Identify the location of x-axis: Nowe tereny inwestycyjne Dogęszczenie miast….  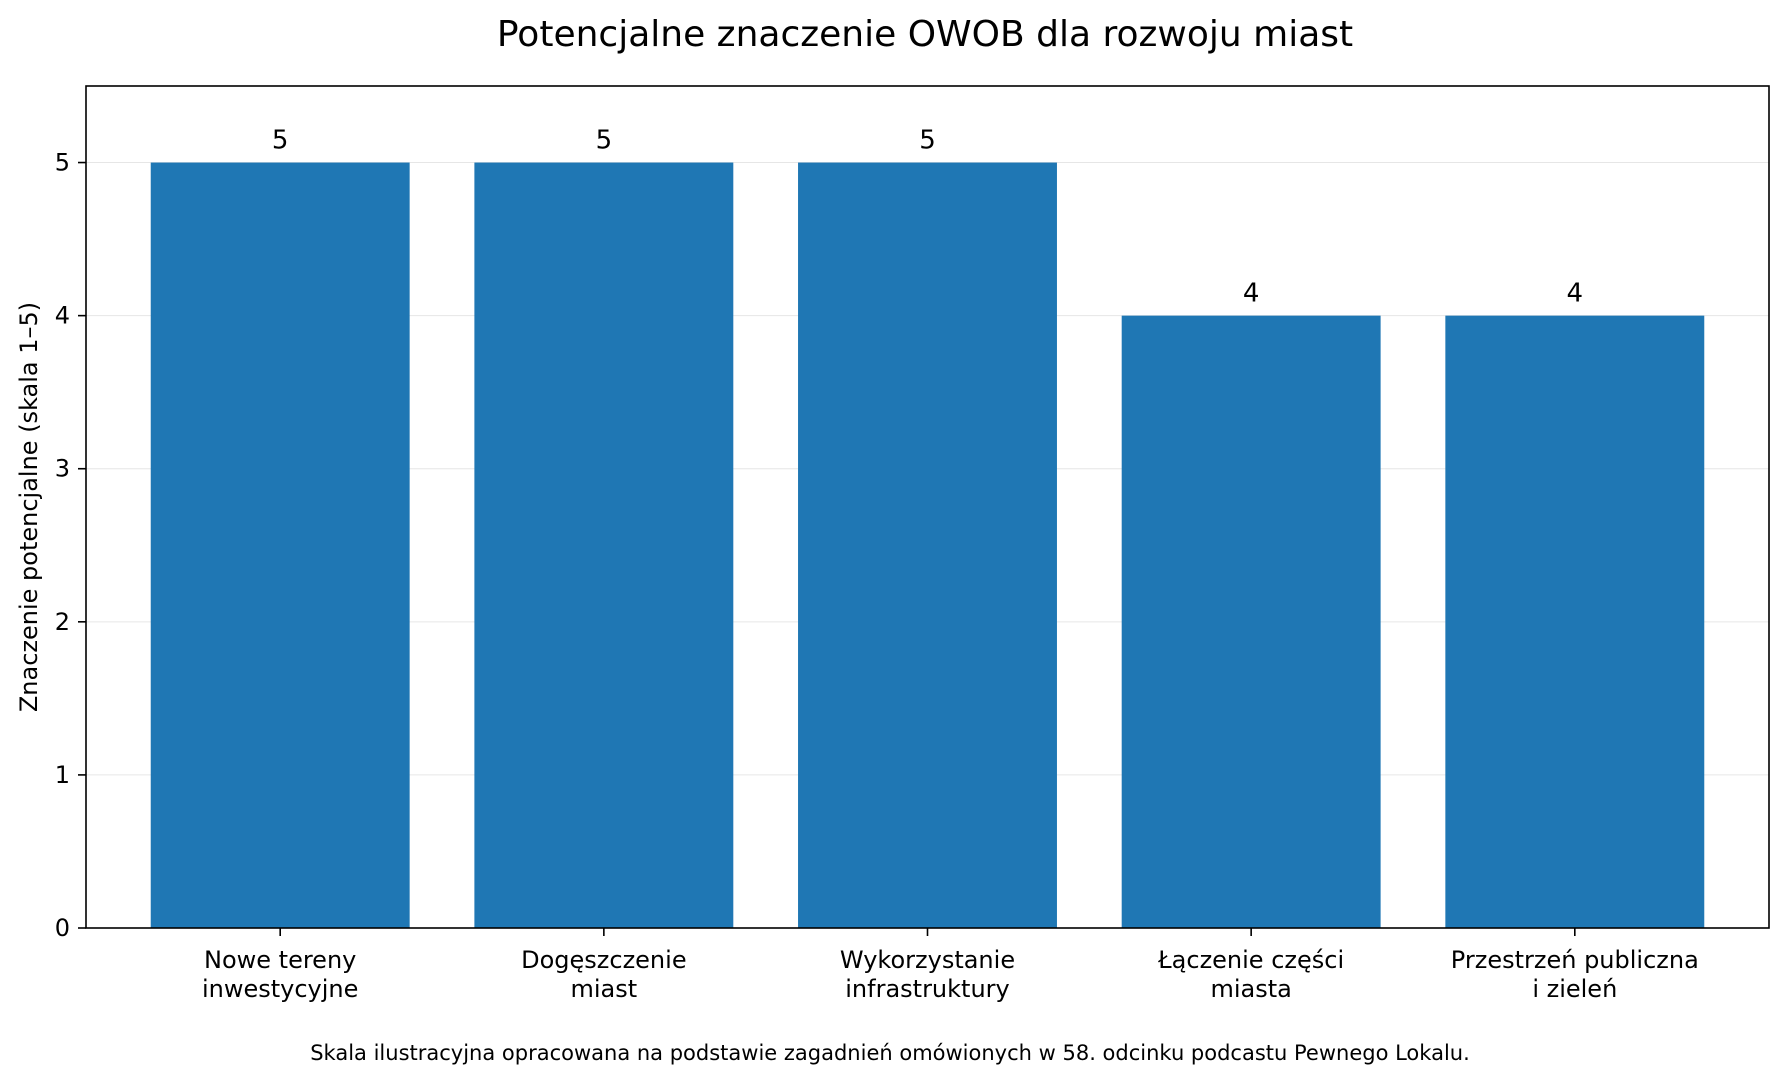
(950, 965).